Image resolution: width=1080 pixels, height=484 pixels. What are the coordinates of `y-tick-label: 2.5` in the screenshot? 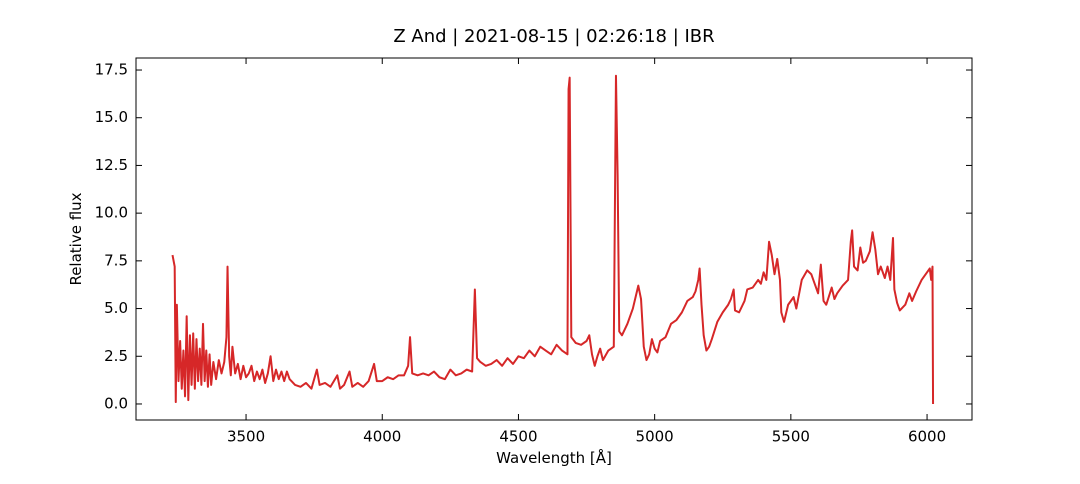 It's located at (116, 356).